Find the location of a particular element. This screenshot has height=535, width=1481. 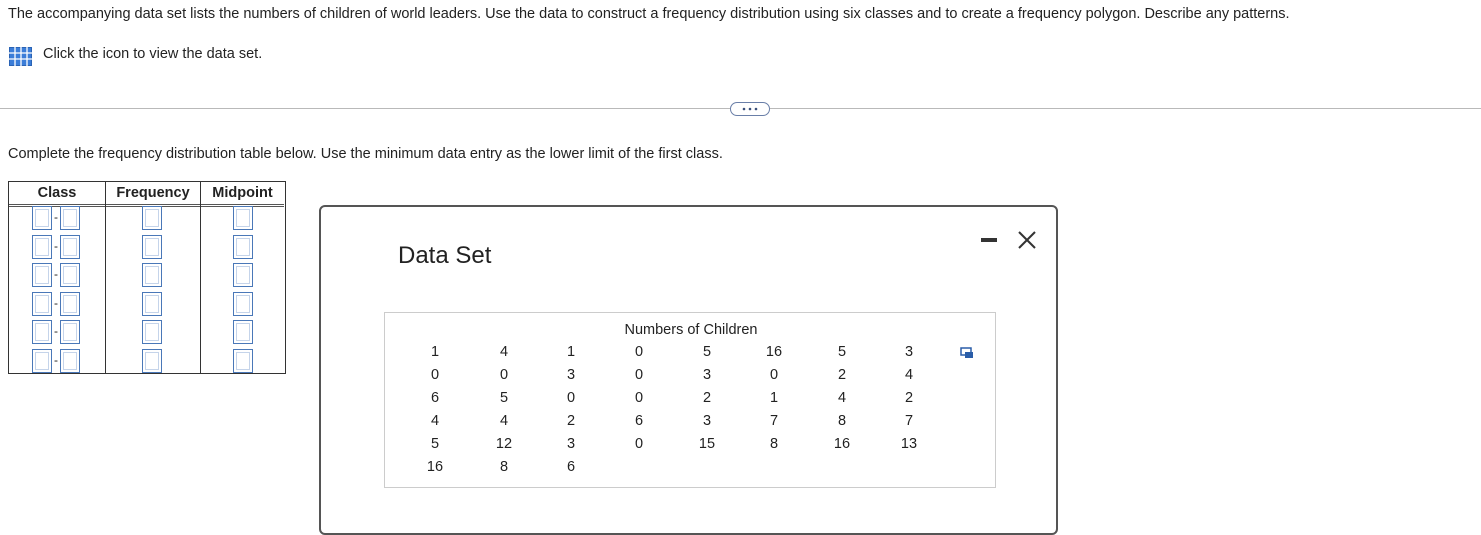

column-header: Midpoint is located at coordinates (242, 194).